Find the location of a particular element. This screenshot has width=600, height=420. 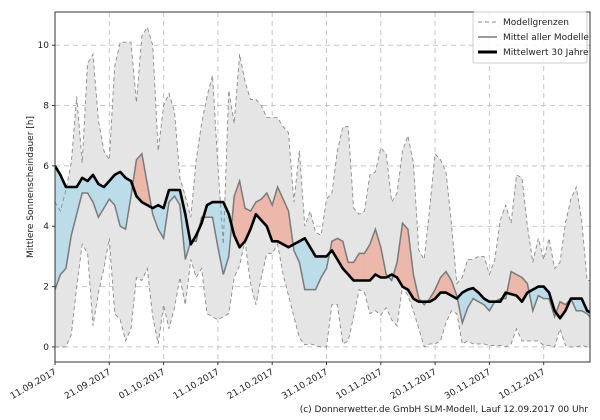

x-tick-label: 21.10.2017 is located at coordinates (251, 384).